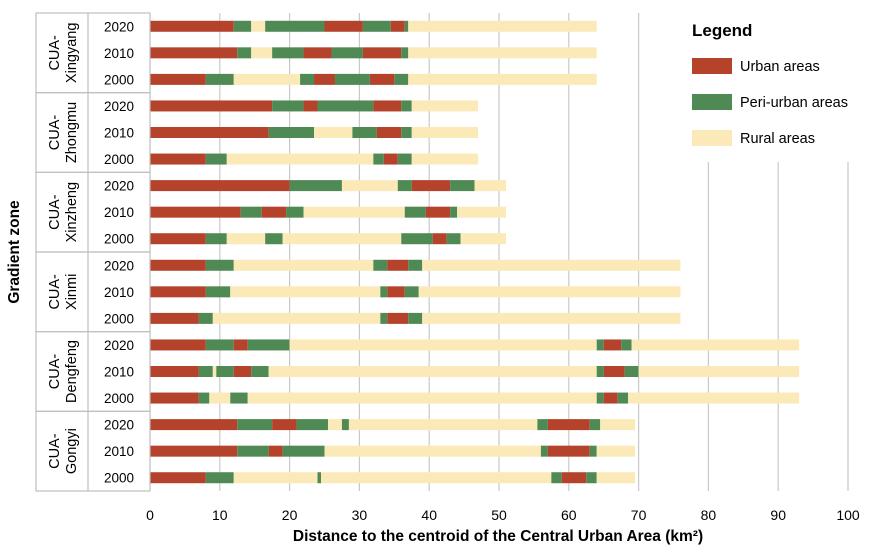 The height and width of the screenshot is (547, 870). What do you see at coordinates (722, 30) in the screenshot?
I see `legend-title: Legend` at bounding box center [722, 30].